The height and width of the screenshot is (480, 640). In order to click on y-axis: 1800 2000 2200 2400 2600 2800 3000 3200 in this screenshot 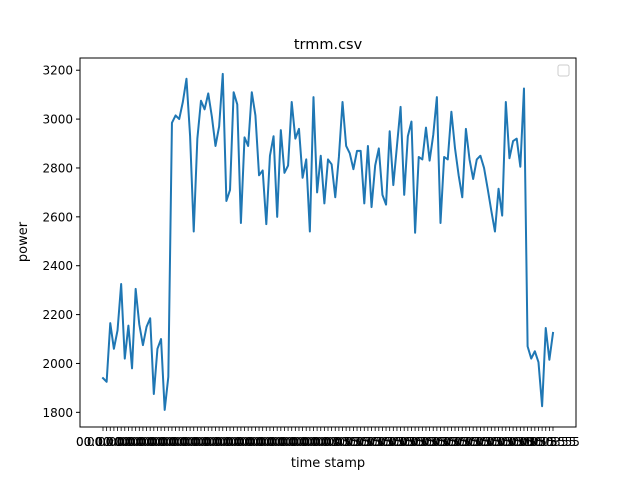, I will do `click(61, 242)`.